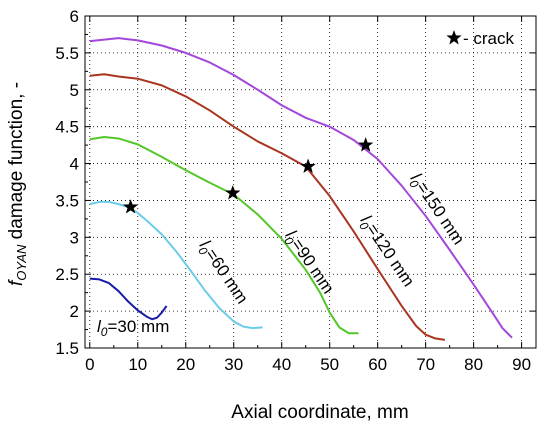  I want to click on x-tick-label: 40, so click(281, 364).